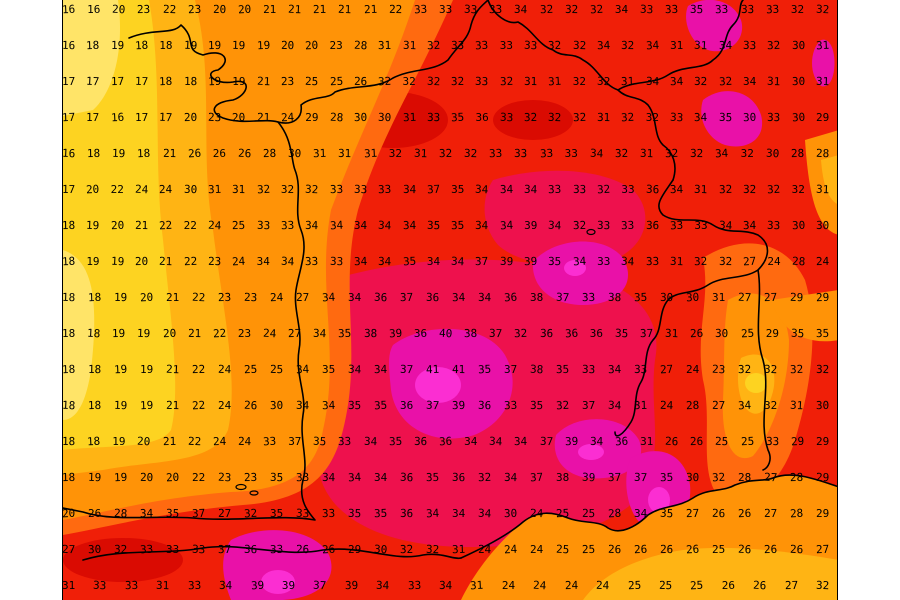 This screenshot has width=900, height=600. What do you see at coordinates (123, 560) in the screenshot?
I see `dark-red-patch` at bounding box center [123, 560].